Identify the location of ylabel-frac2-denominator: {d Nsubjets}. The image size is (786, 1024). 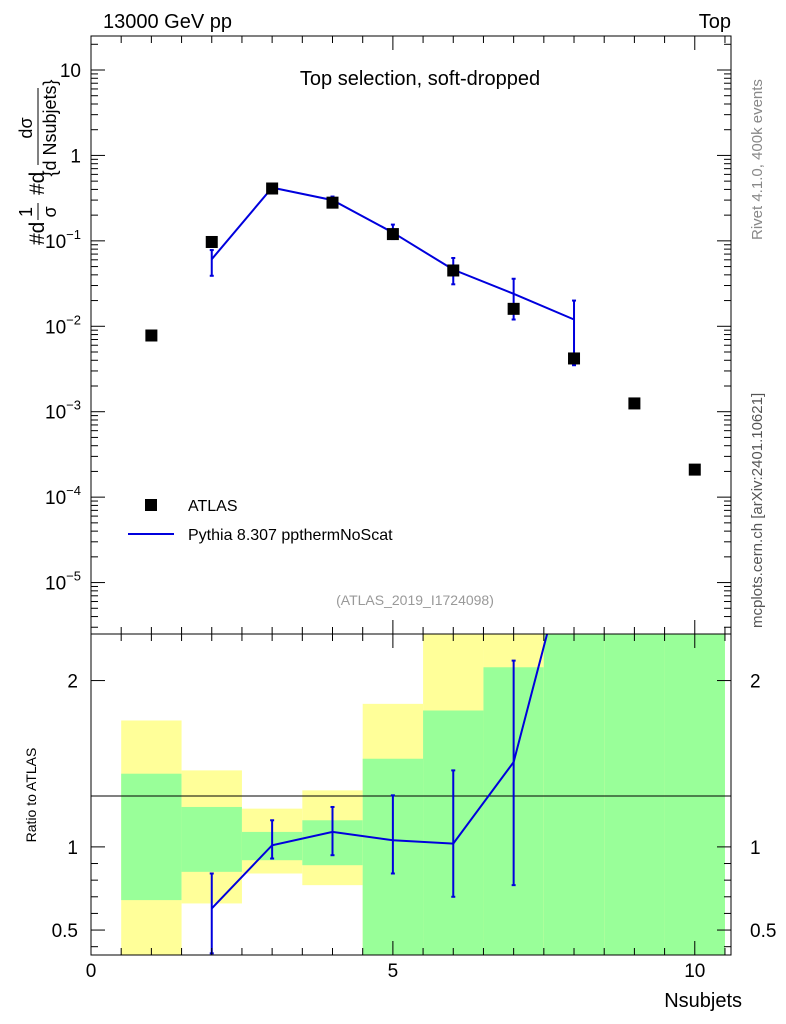
(50, 127).